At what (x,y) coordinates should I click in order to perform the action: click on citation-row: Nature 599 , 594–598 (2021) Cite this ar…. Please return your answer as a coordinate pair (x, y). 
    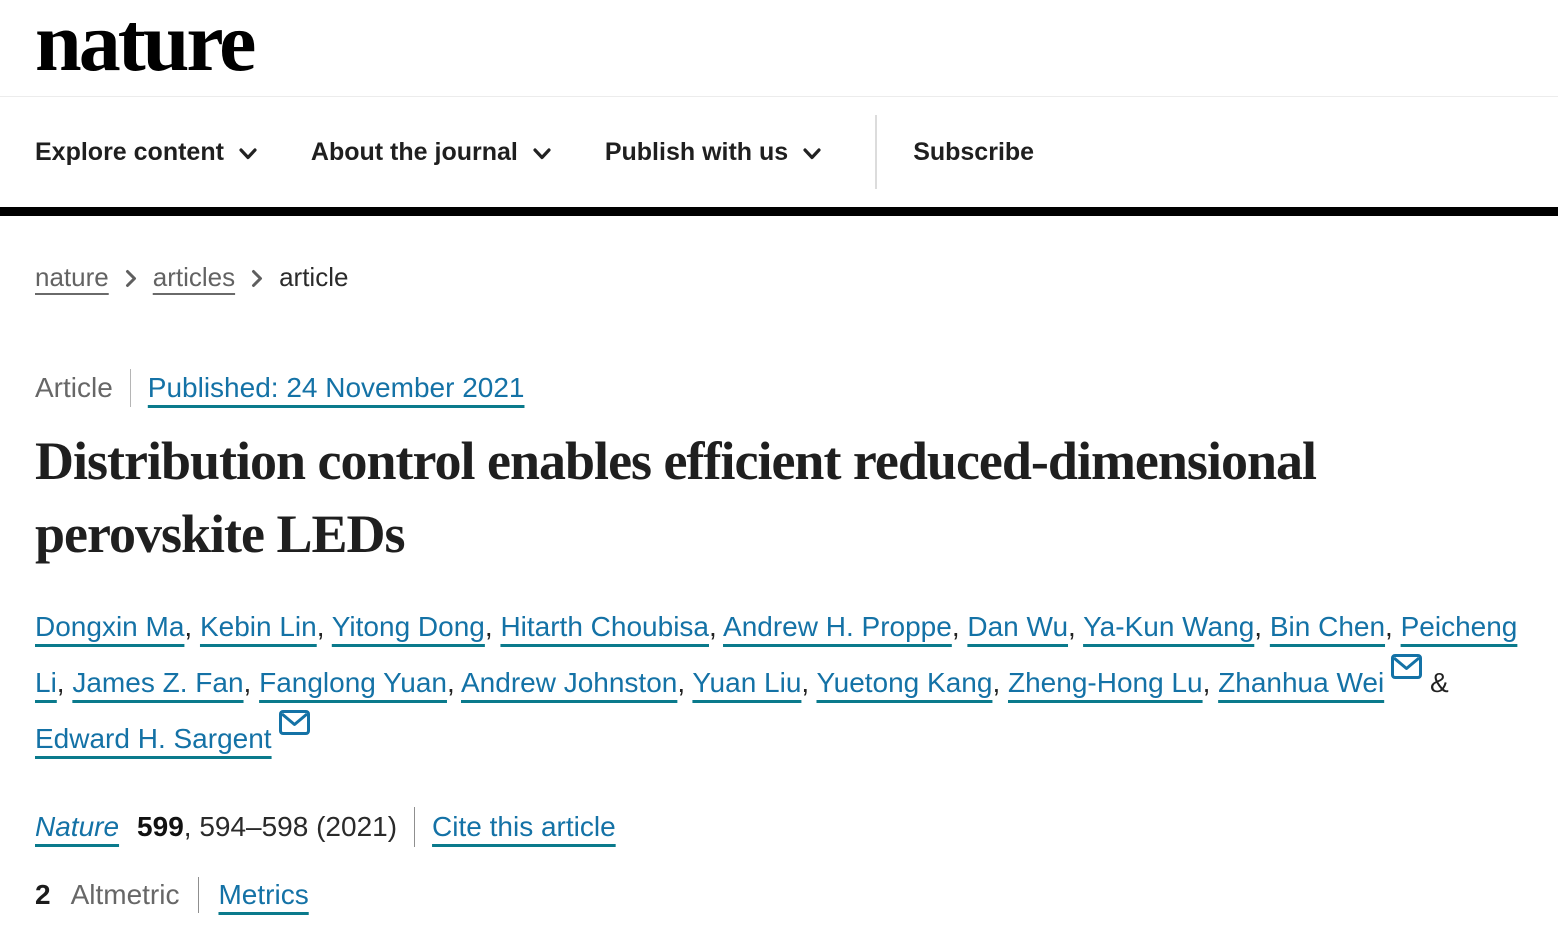
    Looking at the image, I should click on (779, 827).